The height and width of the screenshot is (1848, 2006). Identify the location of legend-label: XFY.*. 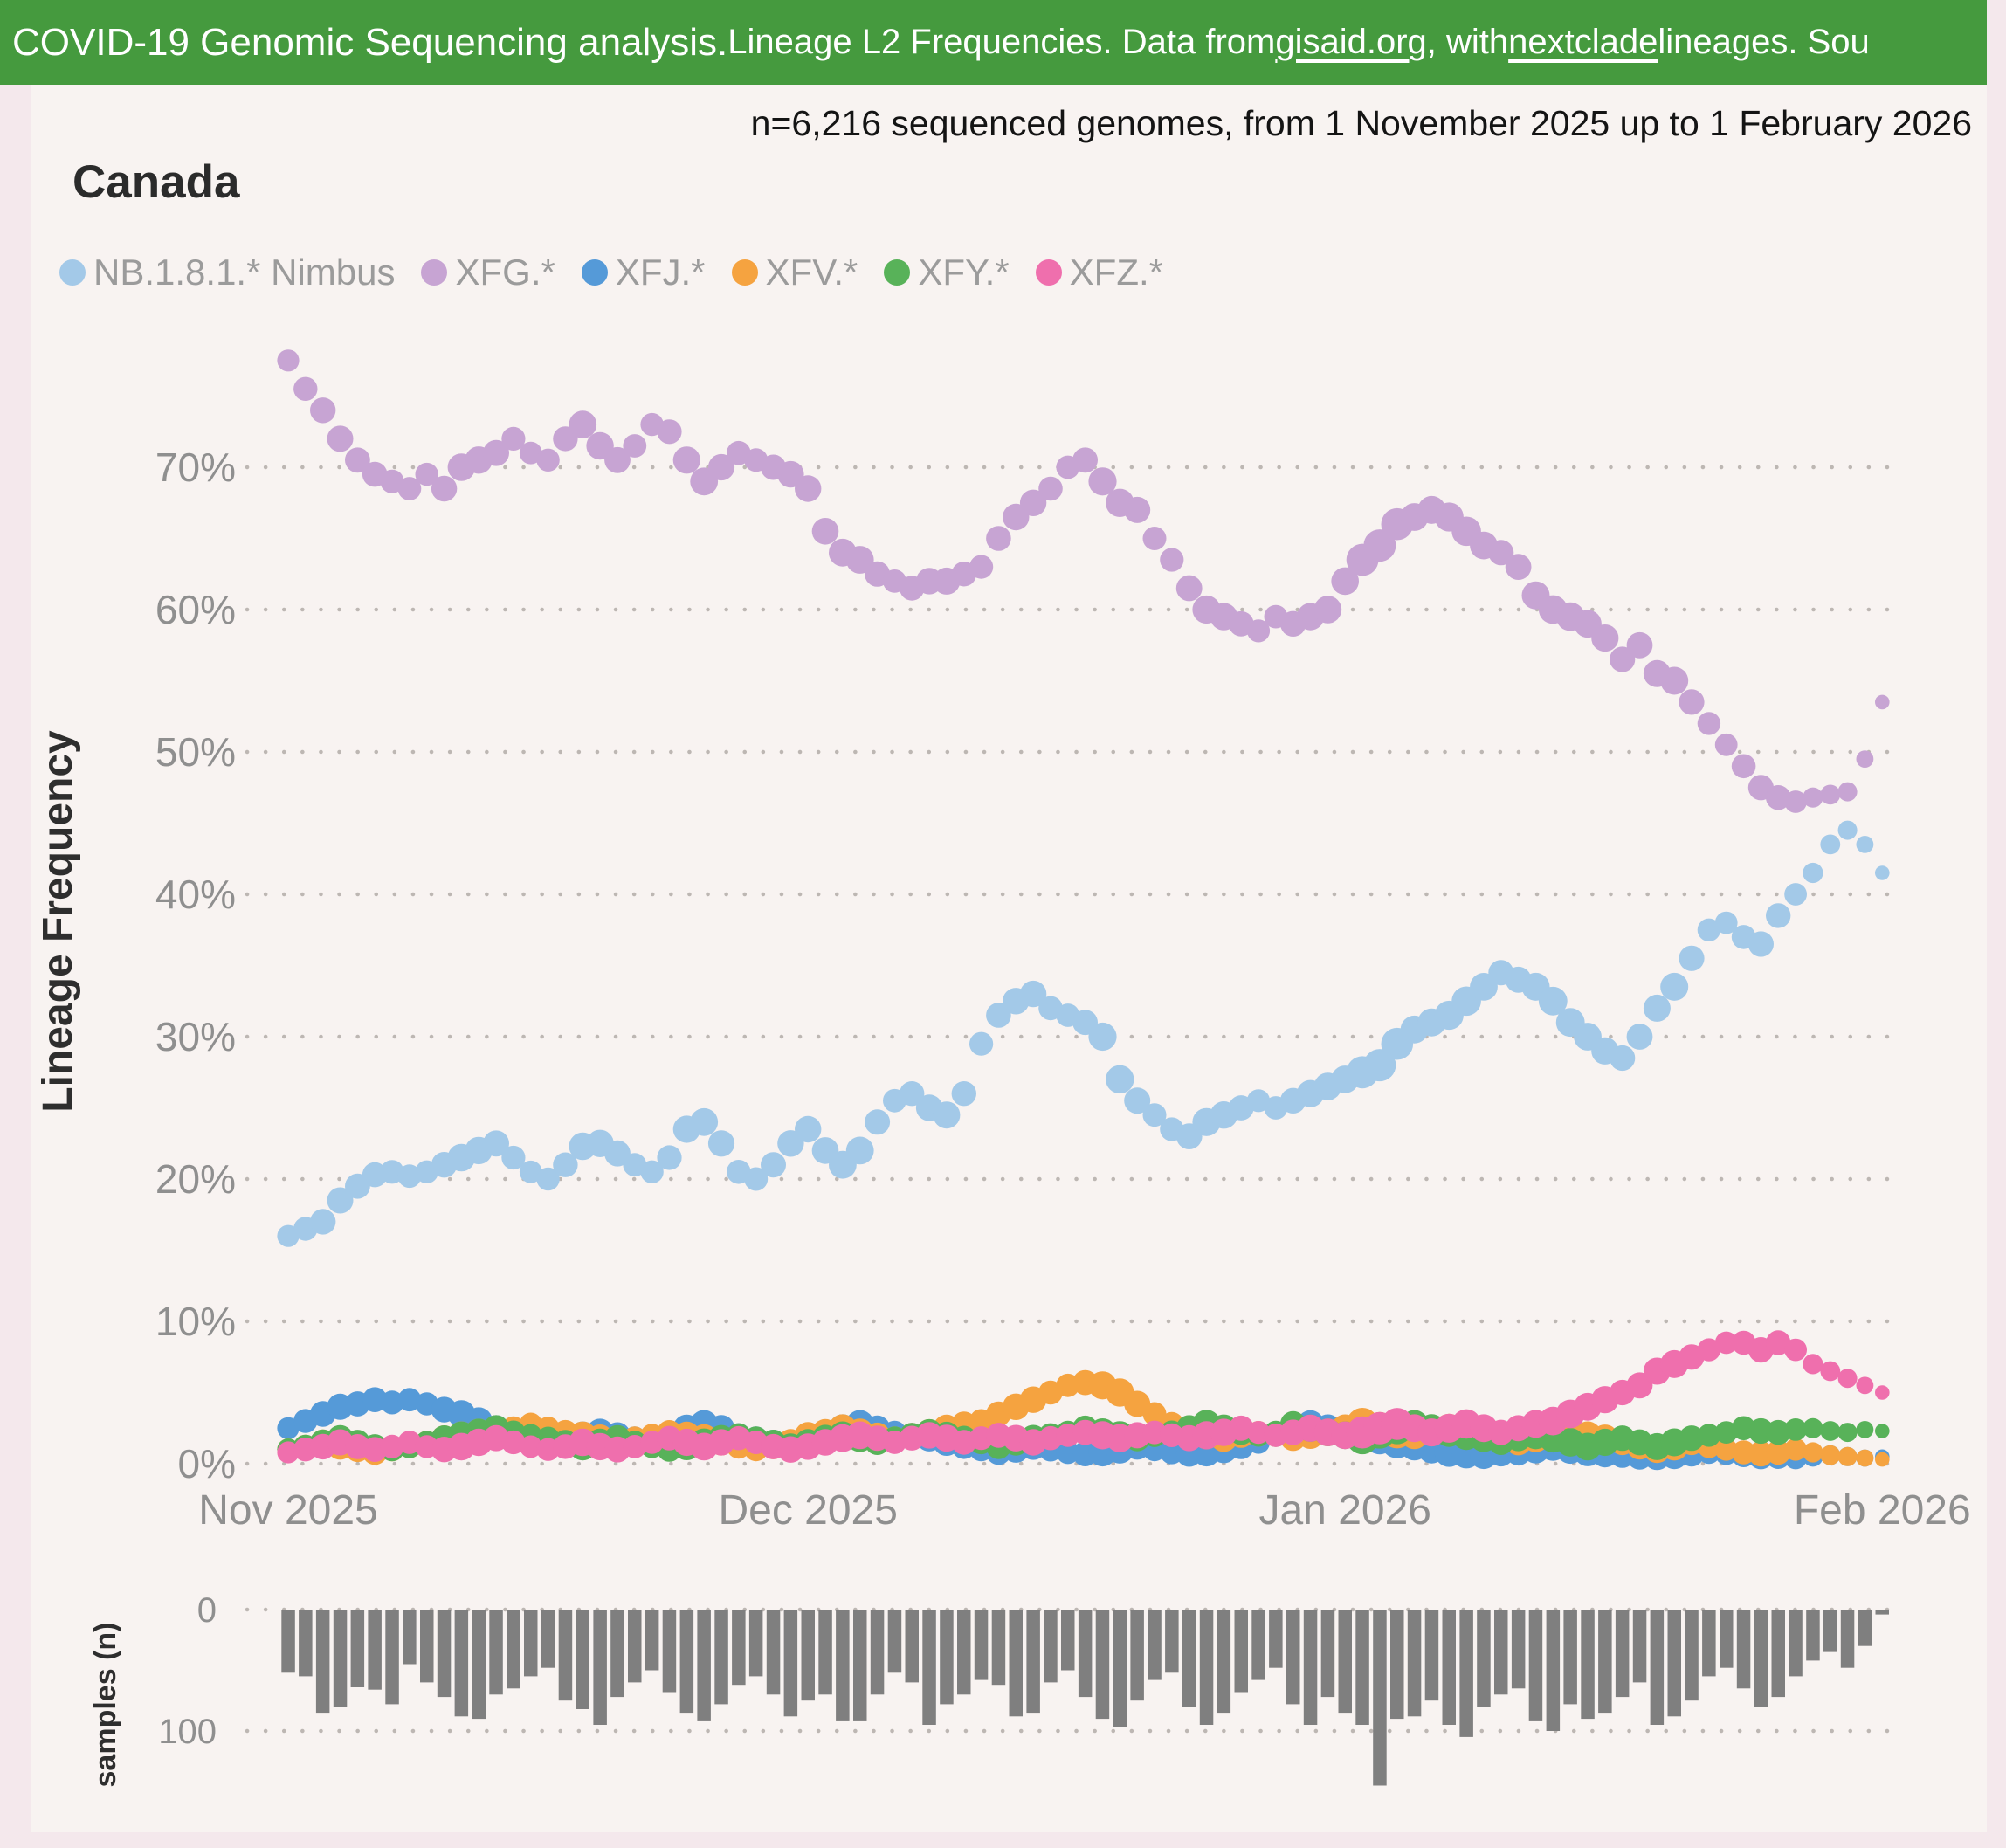
(964, 273).